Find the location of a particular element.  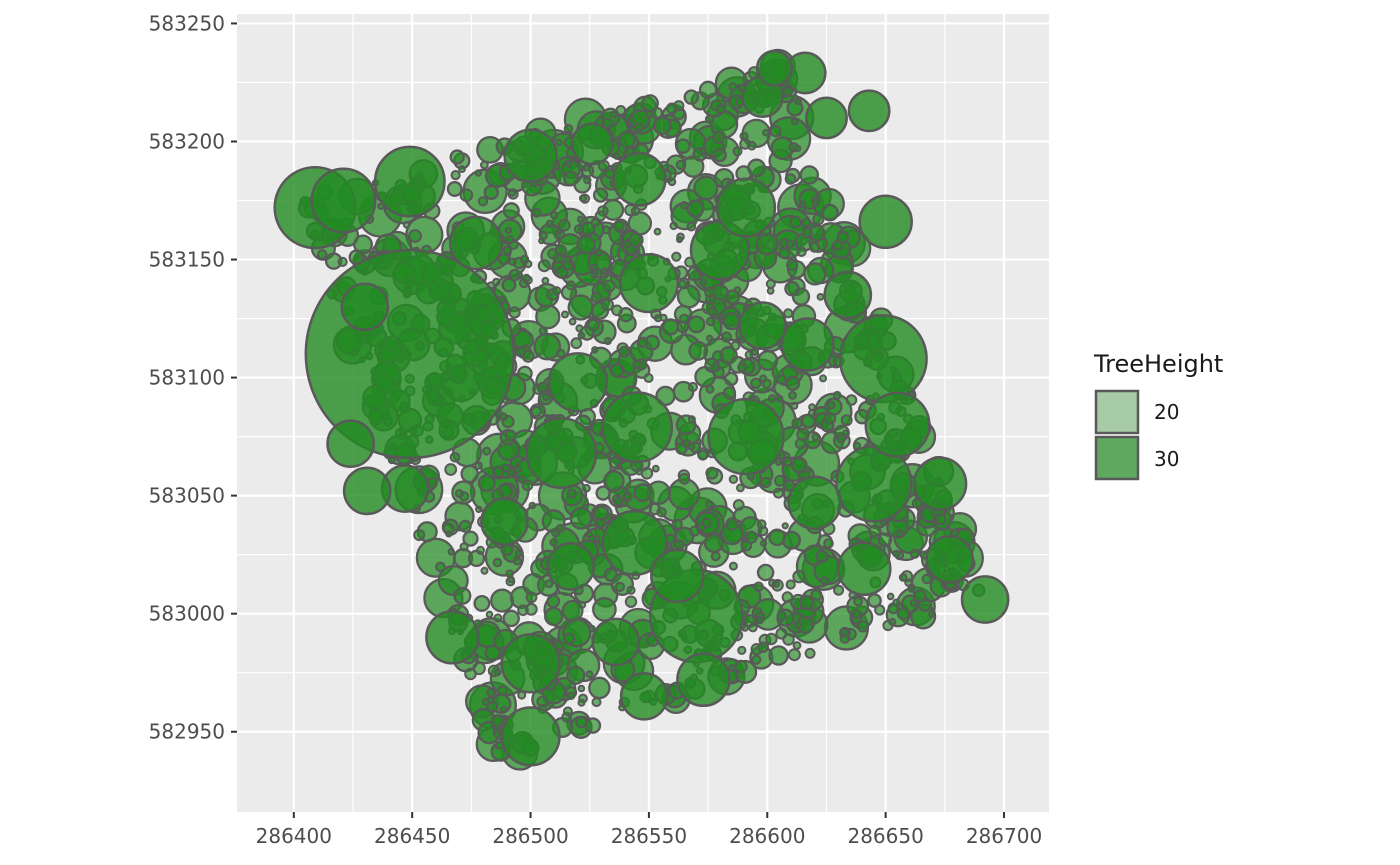

y-tick-label: 583150 is located at coordinates (187, 260).